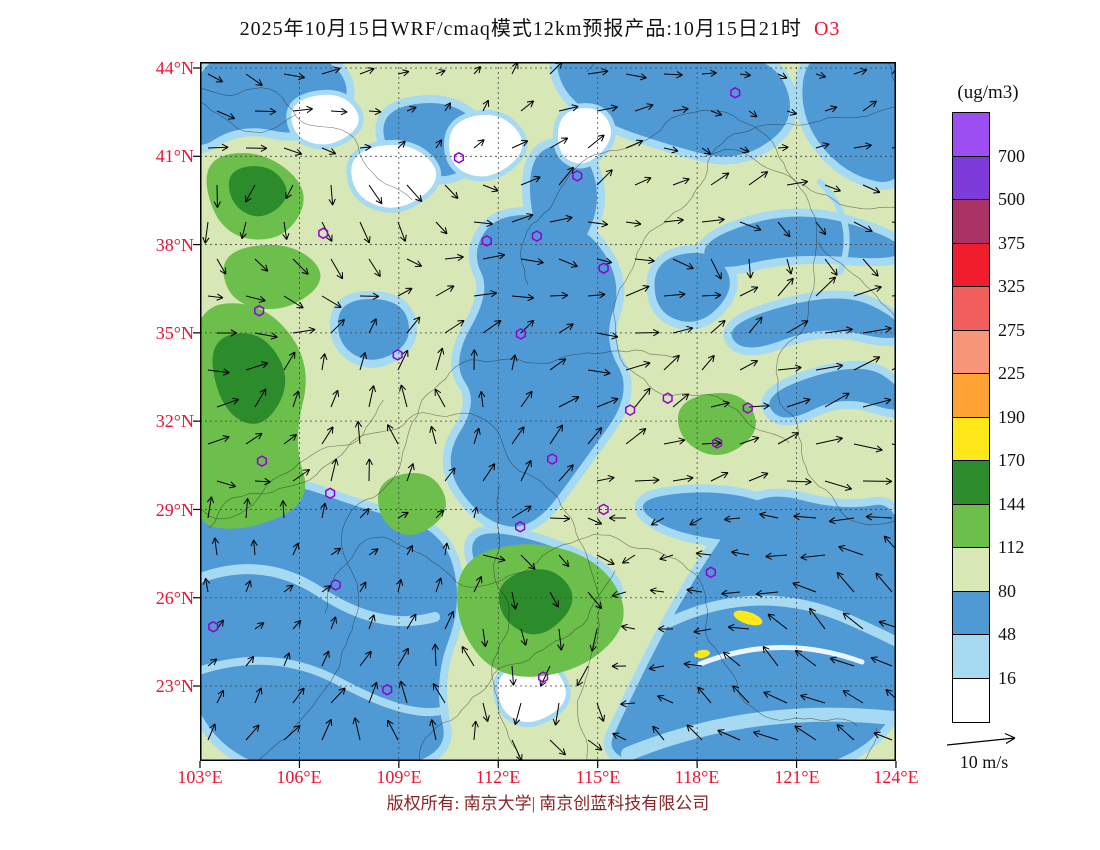 Image resolution: width=1100 pixels, height=850 pixels. What do you see at coordinates (174, 421) in the screenshot?
I see `lat-tick-label: 32°N` at bounding box center [174, 421].